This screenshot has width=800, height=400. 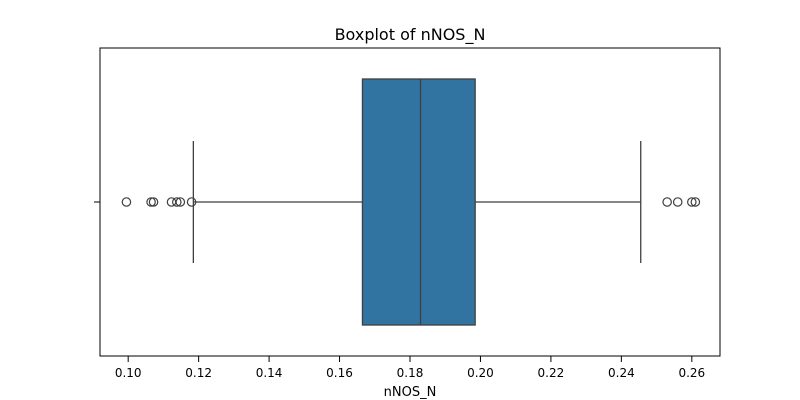 I want to click on x-axis-ticks: 0.10 0.12 0.14 0.16 0.18 0.20 0.22 0.24 0.26, so click(x=410, y=368).